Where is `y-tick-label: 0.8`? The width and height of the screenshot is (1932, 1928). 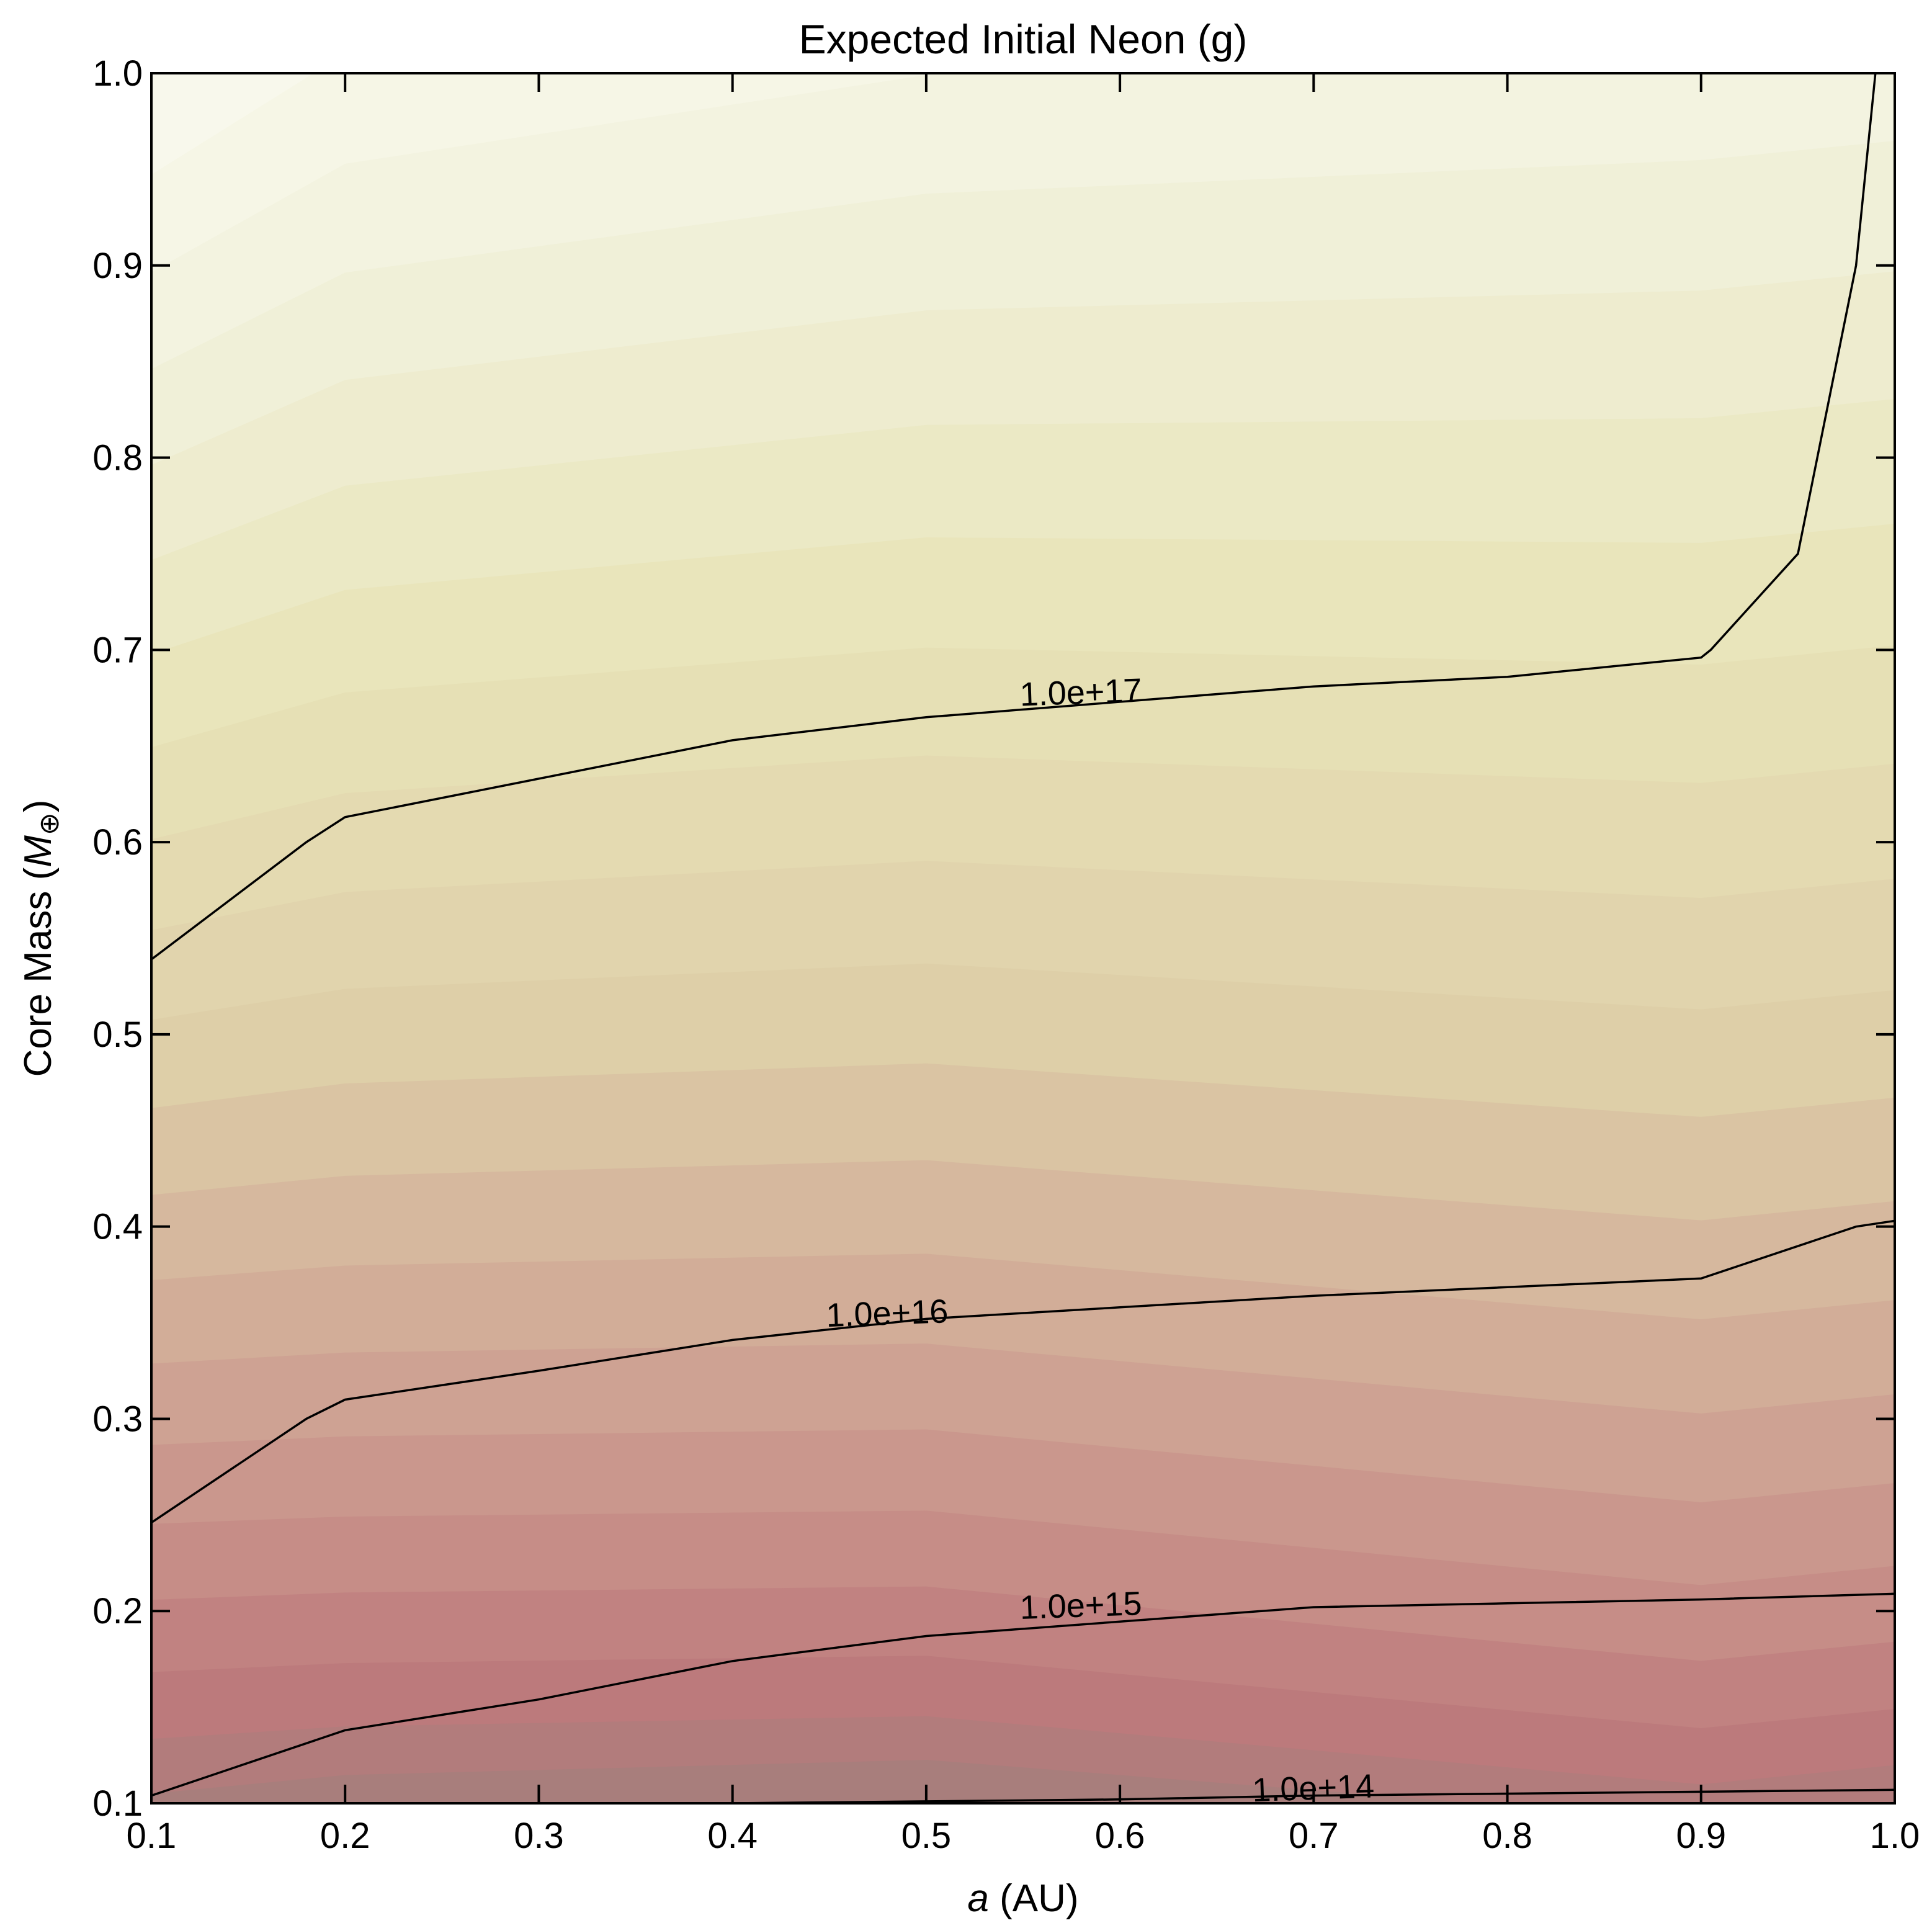
y-tick-label: 0.8 is located at coordinates (117, 458).